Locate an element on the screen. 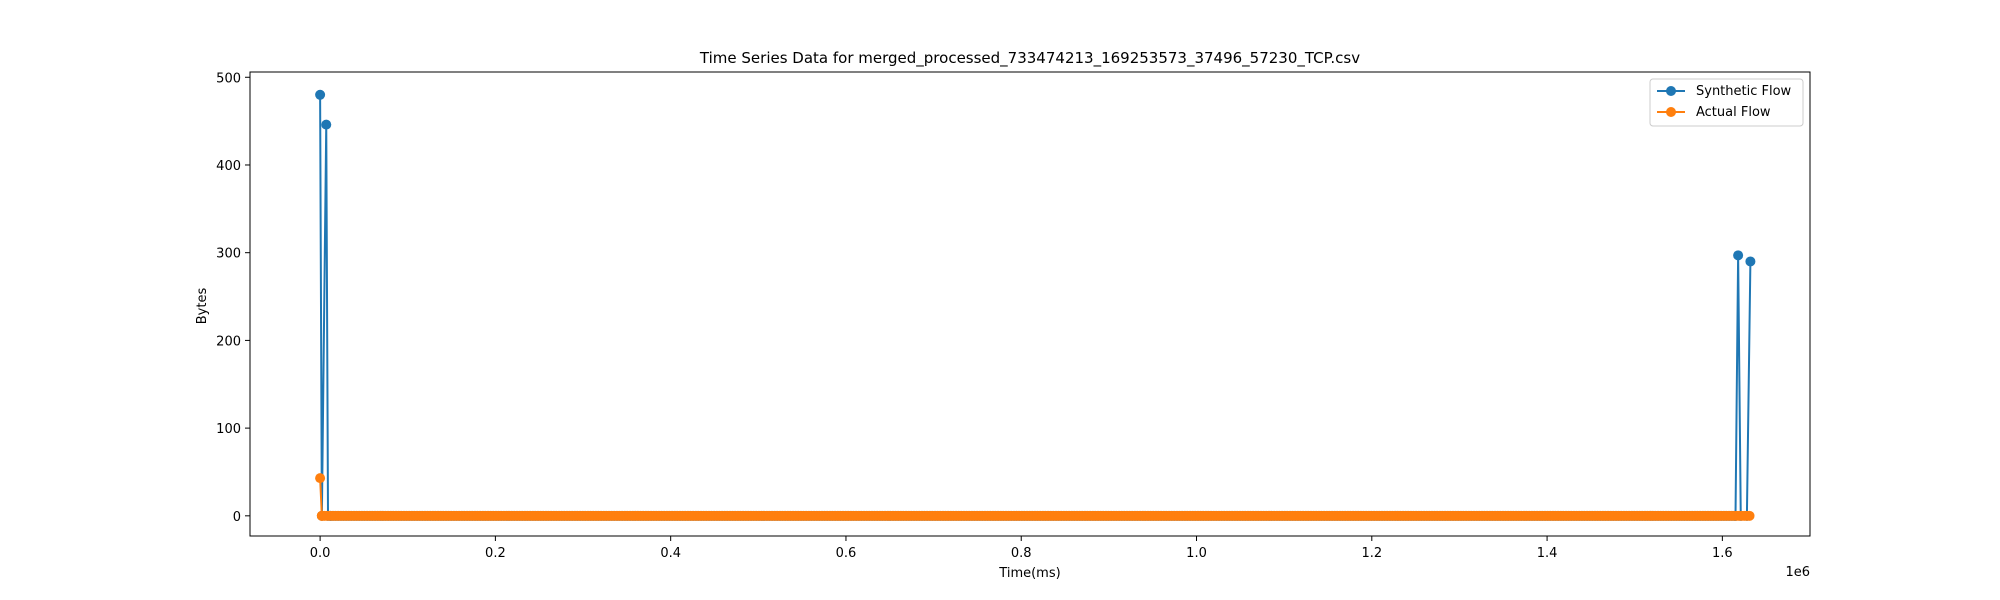  x-axis-label: Time(ms) is located at coordinates (1029, 573).